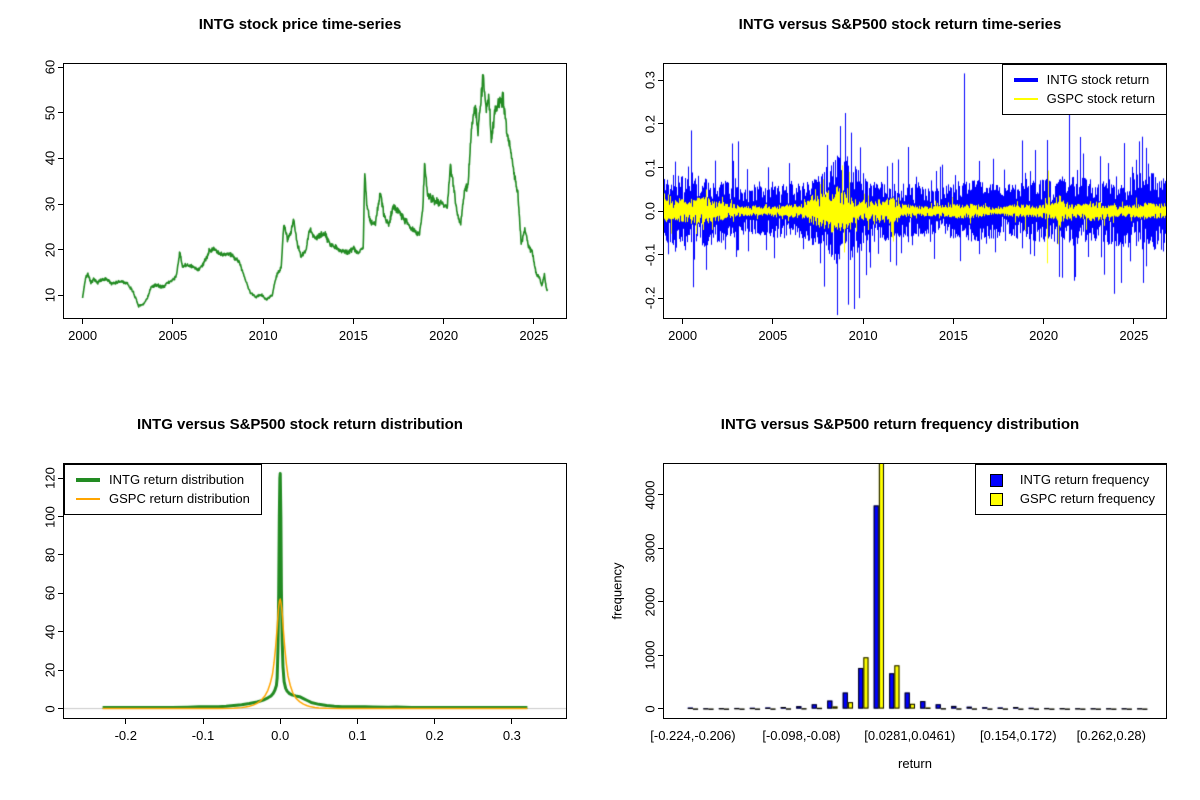  Describe the element at coordinates (650, 167) in the screenshot. I see `y-tick-label: 0.1` at that location.